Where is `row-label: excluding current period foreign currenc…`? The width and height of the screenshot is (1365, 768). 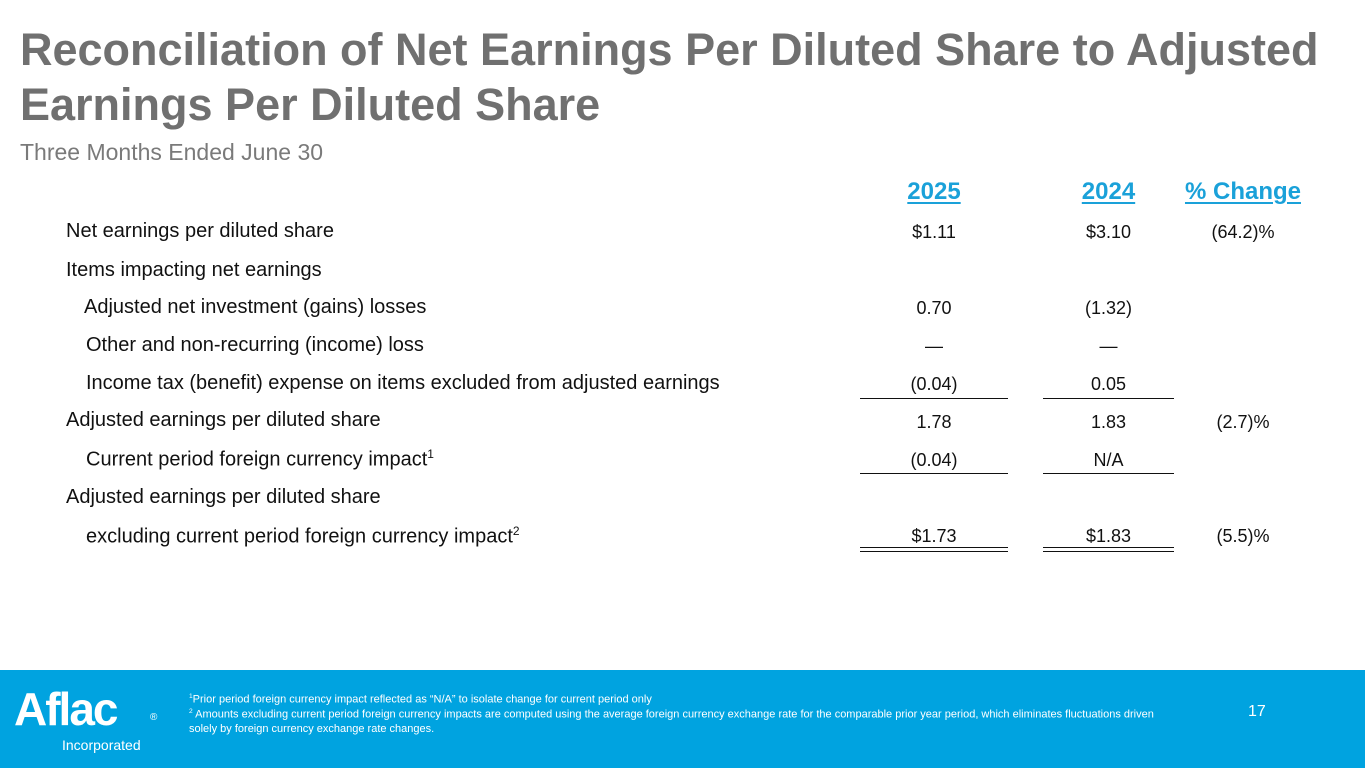 row-label: excluding current period foreign currenc… is located at coordinates (303, 536).